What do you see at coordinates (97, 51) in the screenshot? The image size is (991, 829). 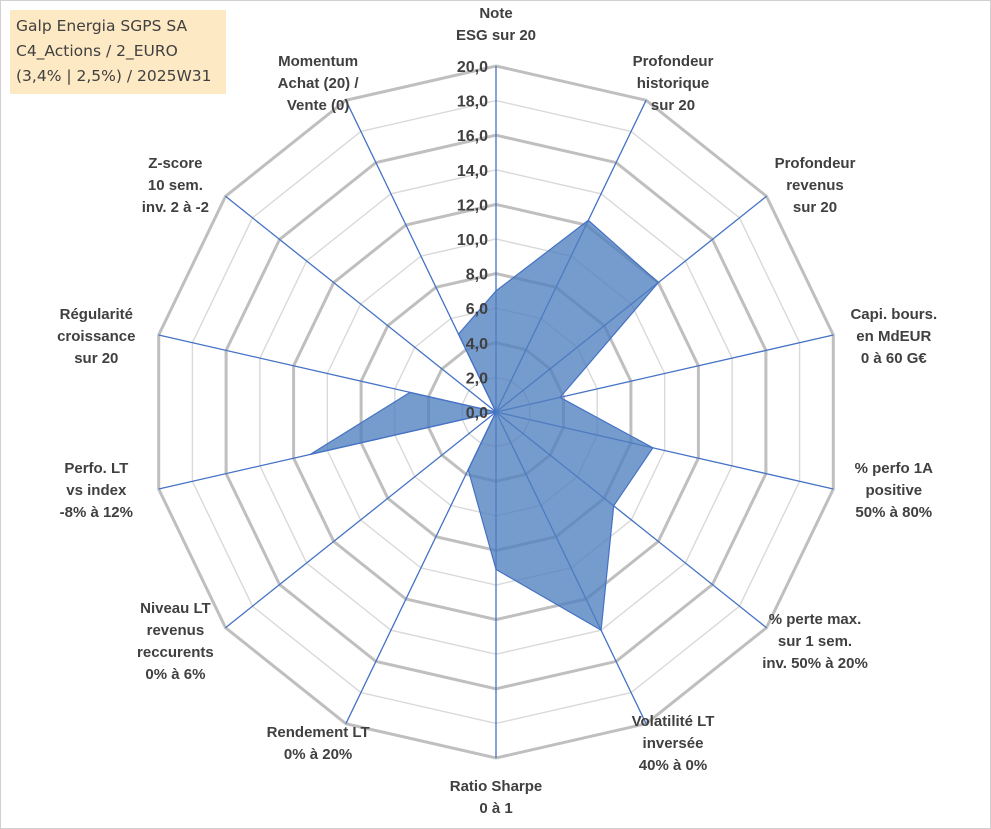 I see `title-line-2: C4_Actions / 2_EURO` at bounding box center [97, 51].